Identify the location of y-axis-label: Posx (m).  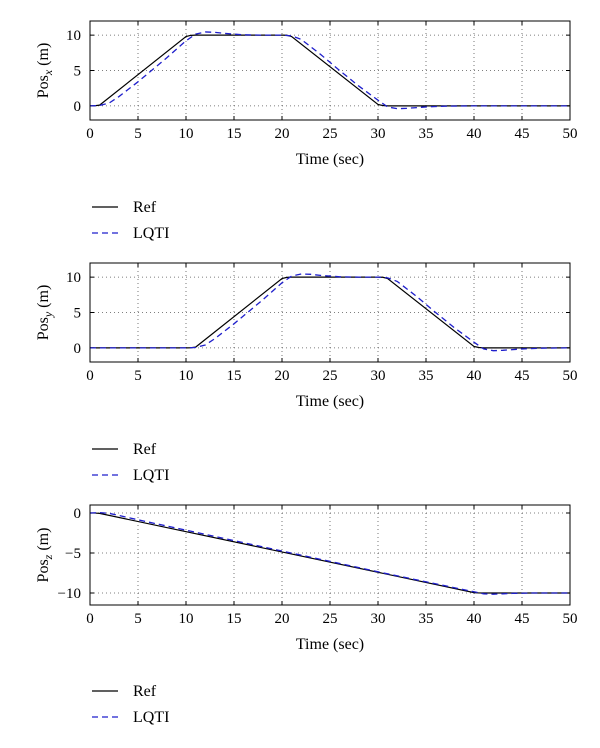
(45, 71).